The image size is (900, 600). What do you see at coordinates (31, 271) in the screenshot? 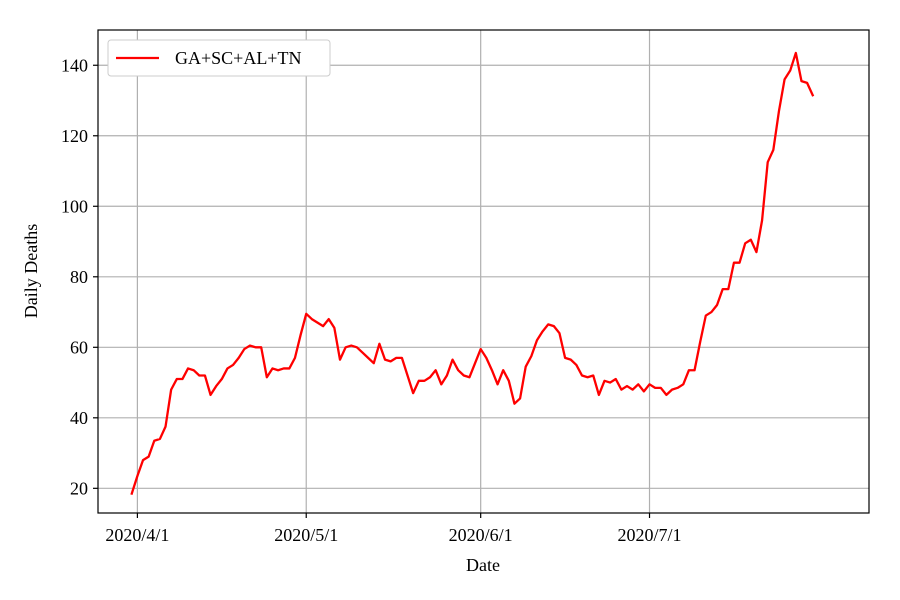
I see `y-axis-label: Daily Deaths` at bounding box center [31, 271].